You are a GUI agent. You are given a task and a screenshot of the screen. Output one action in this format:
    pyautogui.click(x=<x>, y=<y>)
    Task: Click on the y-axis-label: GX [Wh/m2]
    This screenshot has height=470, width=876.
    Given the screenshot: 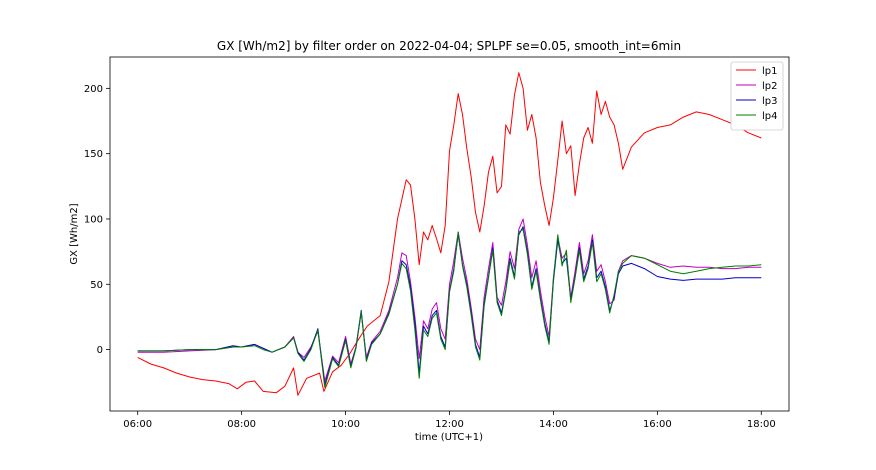 What is the action you would take?
    pyautogui.click(x=74, y=233)
    